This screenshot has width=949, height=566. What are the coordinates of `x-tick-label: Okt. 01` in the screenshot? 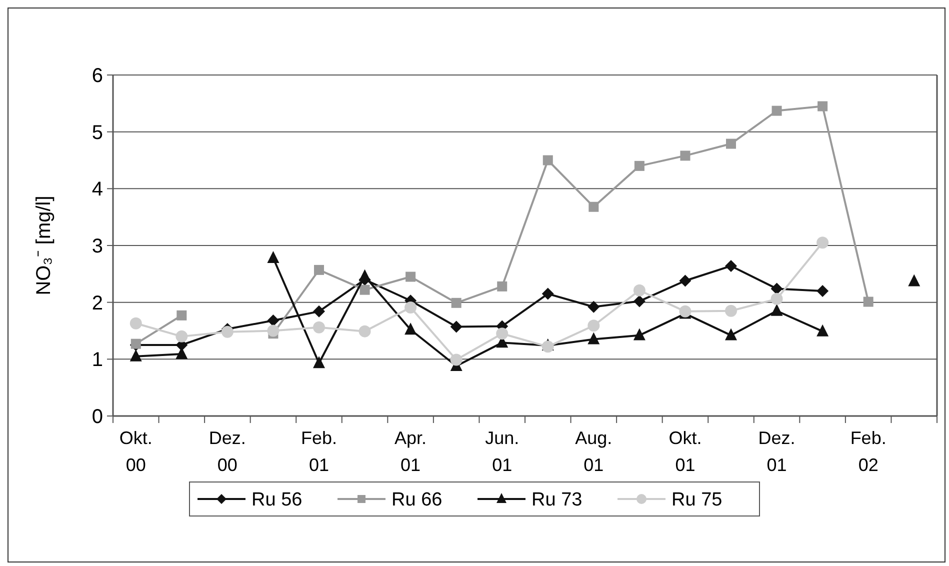 It's located at (685, 451).